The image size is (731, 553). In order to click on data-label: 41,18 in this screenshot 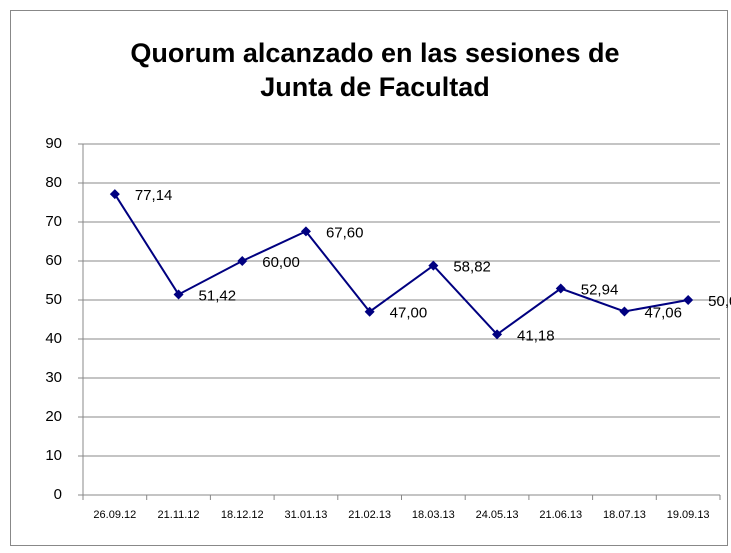, I will do `click(536, 335)`.